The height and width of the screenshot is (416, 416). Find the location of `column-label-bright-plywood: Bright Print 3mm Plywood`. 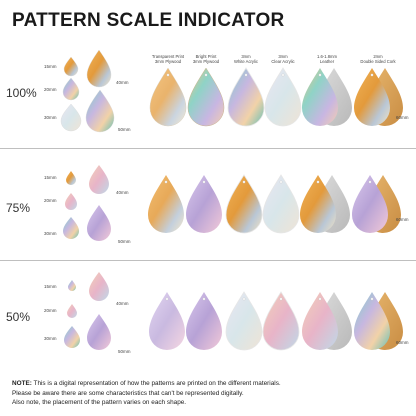

column-label-bright-plywood: Bright Print 3mm Plywood is located at coordinates (206, 59).